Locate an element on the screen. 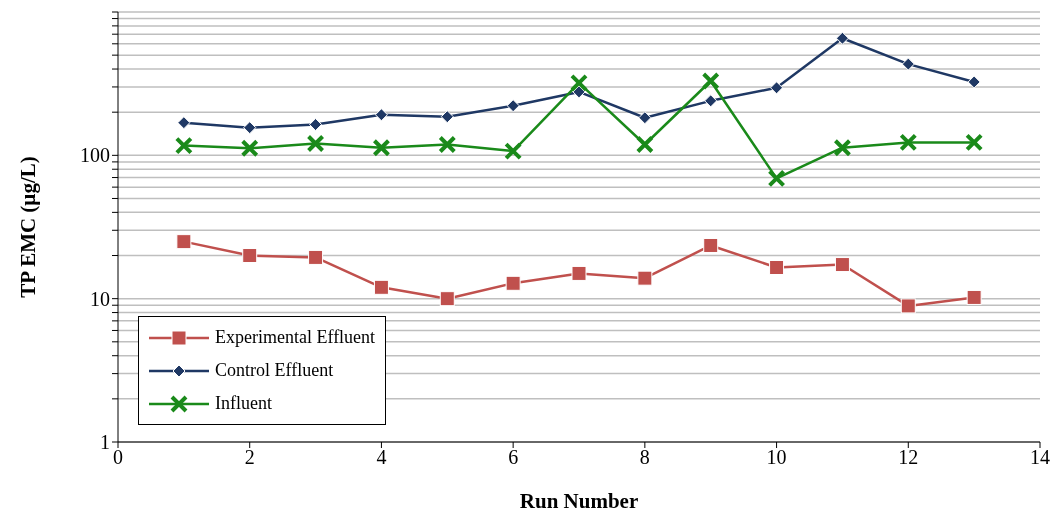 The width and height of the screenshot is (1062, 520). x-tick-label: 8 is located at coordinates (644, 457).